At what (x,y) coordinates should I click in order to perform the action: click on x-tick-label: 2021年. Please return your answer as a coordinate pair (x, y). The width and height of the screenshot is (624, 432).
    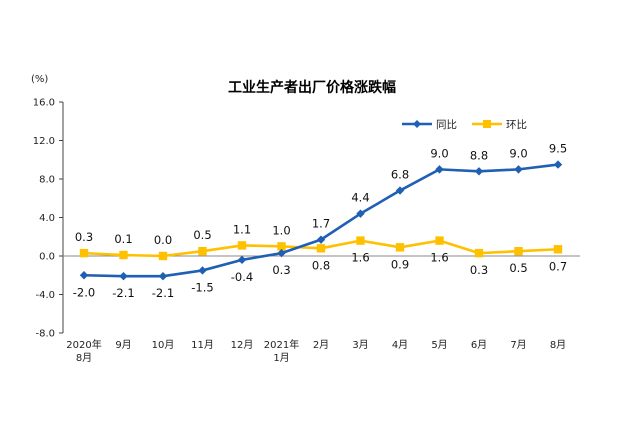
    Looking at the image, I should click on (281, 344).